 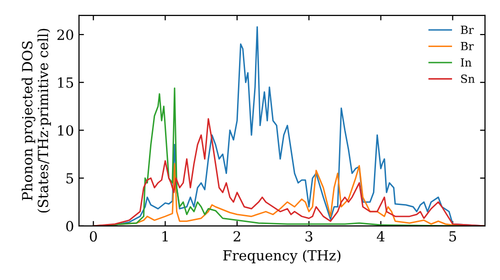 I want to click on y-tick-label: 5, so click(x=70, y=178).